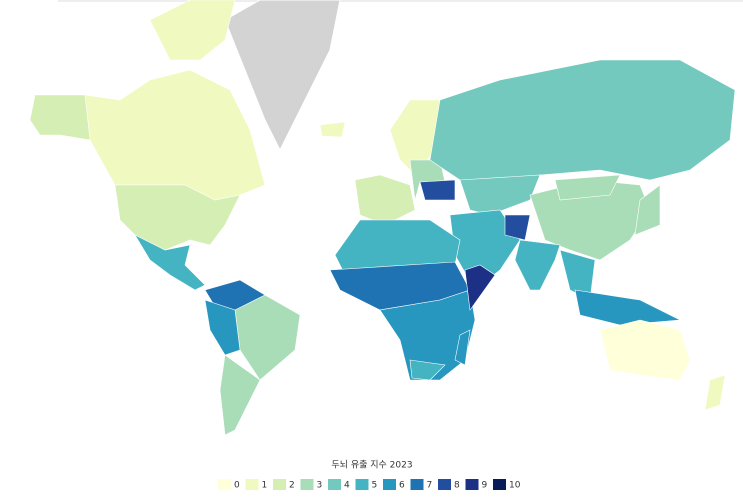 The height and width of the screenshot is (499, 743). Describe the element at coordinates (430, 486) in the screenshot. I see `legend-label: 7` at that location.